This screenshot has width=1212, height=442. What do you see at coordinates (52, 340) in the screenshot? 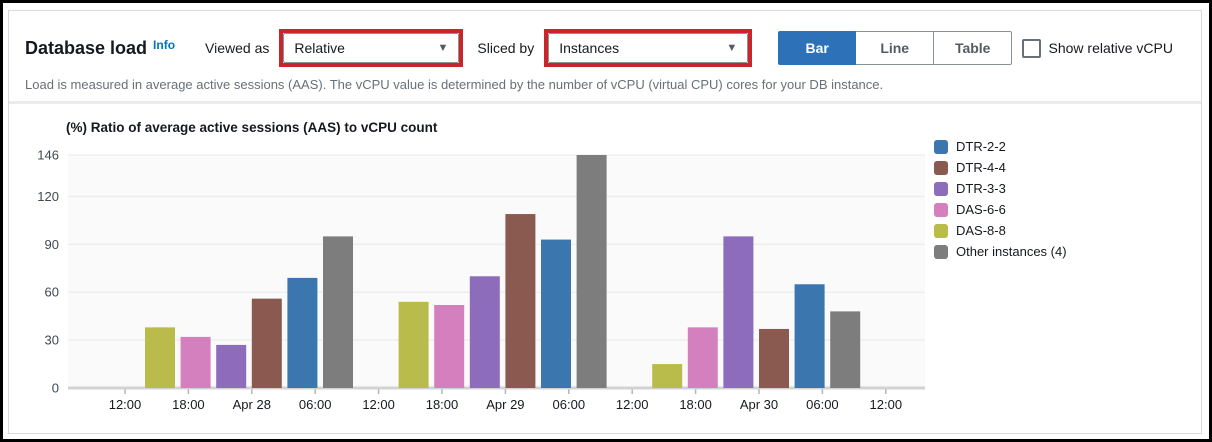
I see `svg-text: 30` at bounding box center [52, 340].